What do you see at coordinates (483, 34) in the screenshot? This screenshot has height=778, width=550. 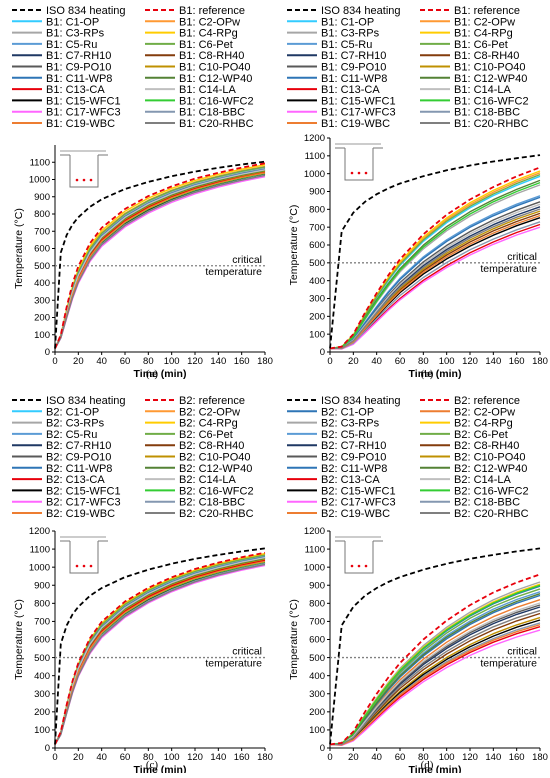 I see `legend-label: B1: C4-RPg` at bounding box center [483, 34].